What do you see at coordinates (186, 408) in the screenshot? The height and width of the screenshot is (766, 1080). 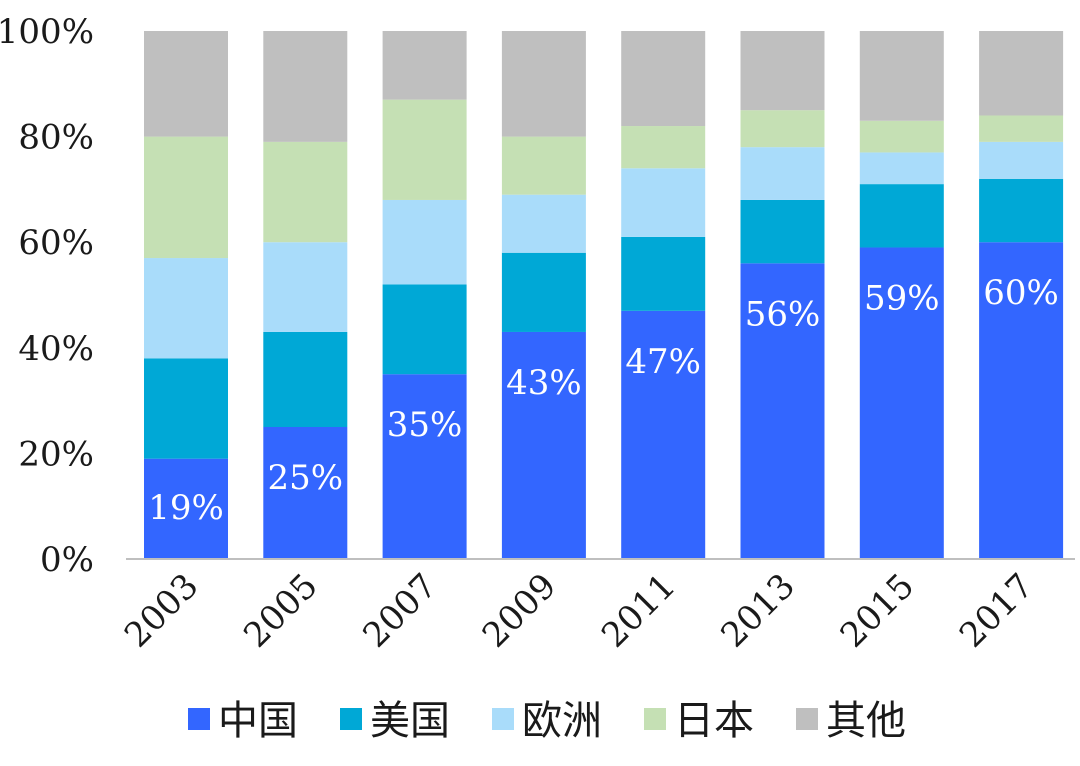 I see `bar-segment-2003-美国` at bounding box center [186, 408].